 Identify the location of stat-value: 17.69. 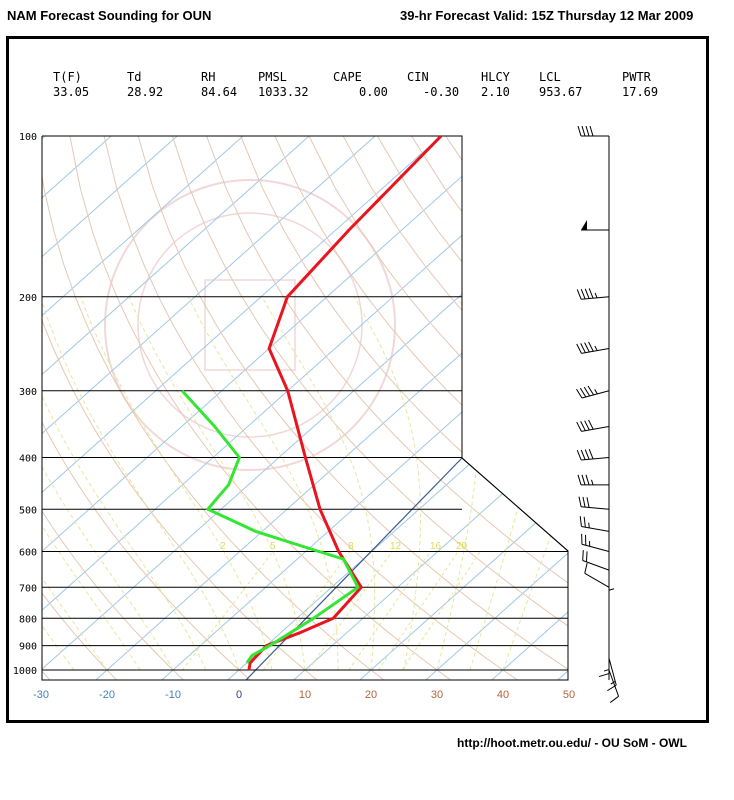
(640, 92).